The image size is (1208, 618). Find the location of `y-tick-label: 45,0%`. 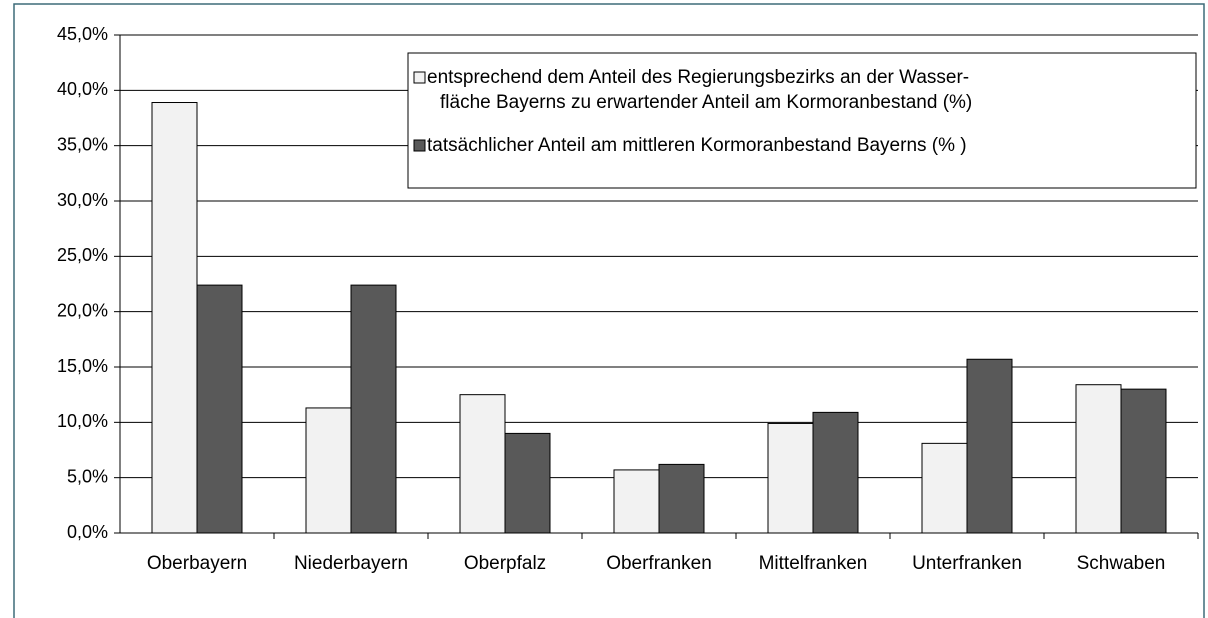

y-tick-label: 45,0% is located at coordinates (82, 34).